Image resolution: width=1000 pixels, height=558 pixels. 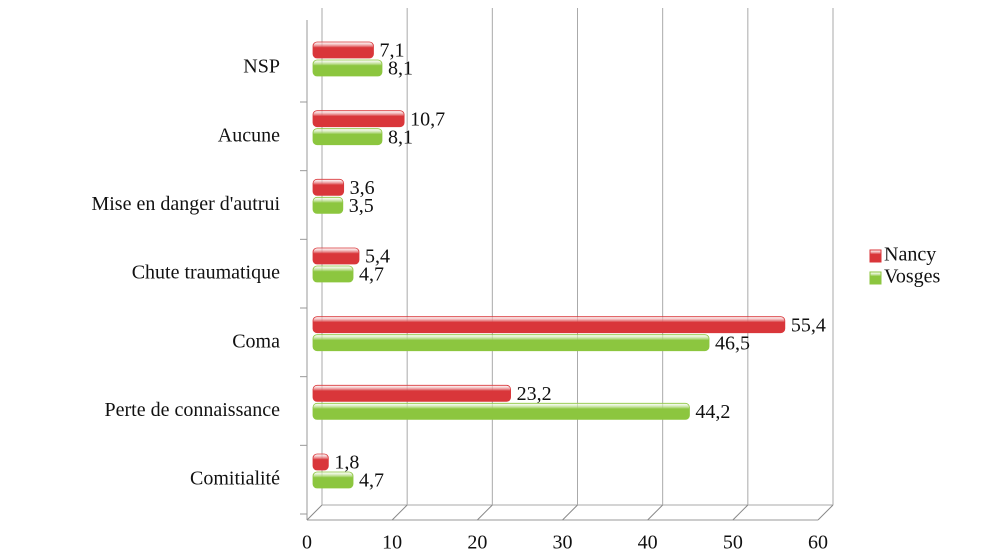 I want to click on x-tick-label: 30, so click(x=563, y=542).